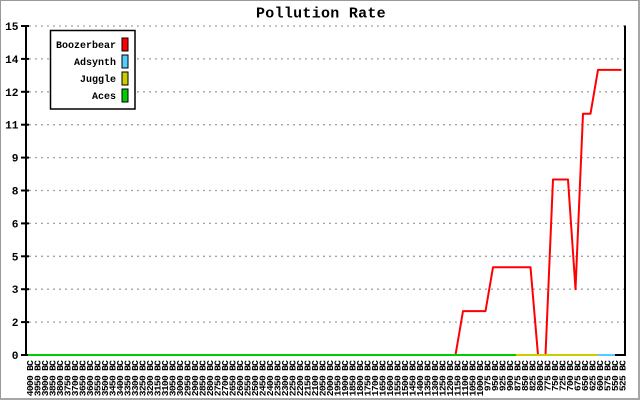 This screenshot has width=640, height=400. I want to click on svg-text: 3200 BC, so click(150, 378).